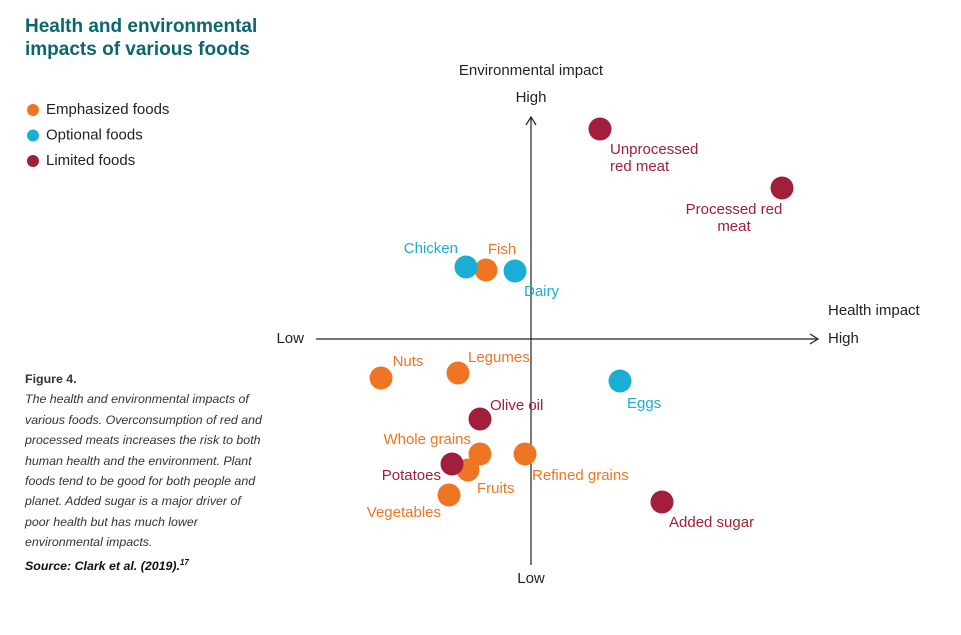 The height and width of the screenshot is (635, 961). What do you see at coordinates (94, 134) in the screenshot?
I see `legend-label: Optional foods` at bounding box center [94, 134].